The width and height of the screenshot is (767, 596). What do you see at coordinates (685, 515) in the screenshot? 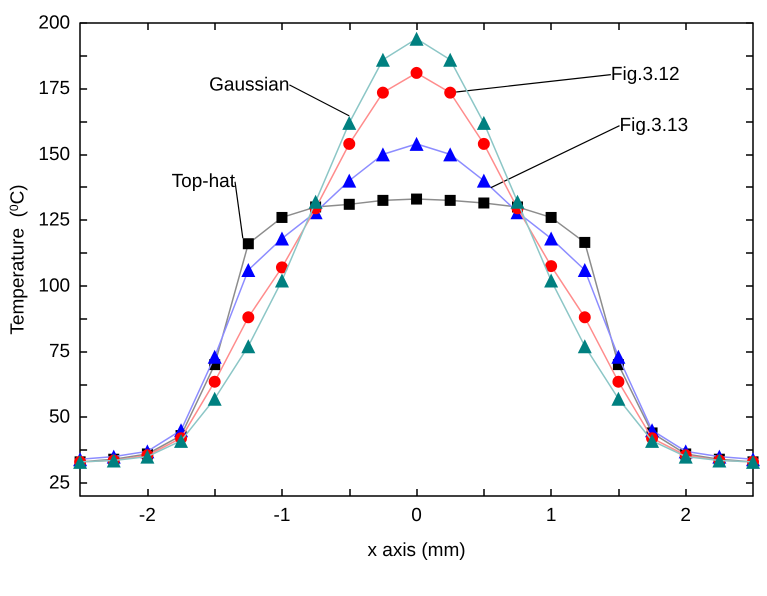
I see `x-tick-label: 2` at bounding box center [685, 515].